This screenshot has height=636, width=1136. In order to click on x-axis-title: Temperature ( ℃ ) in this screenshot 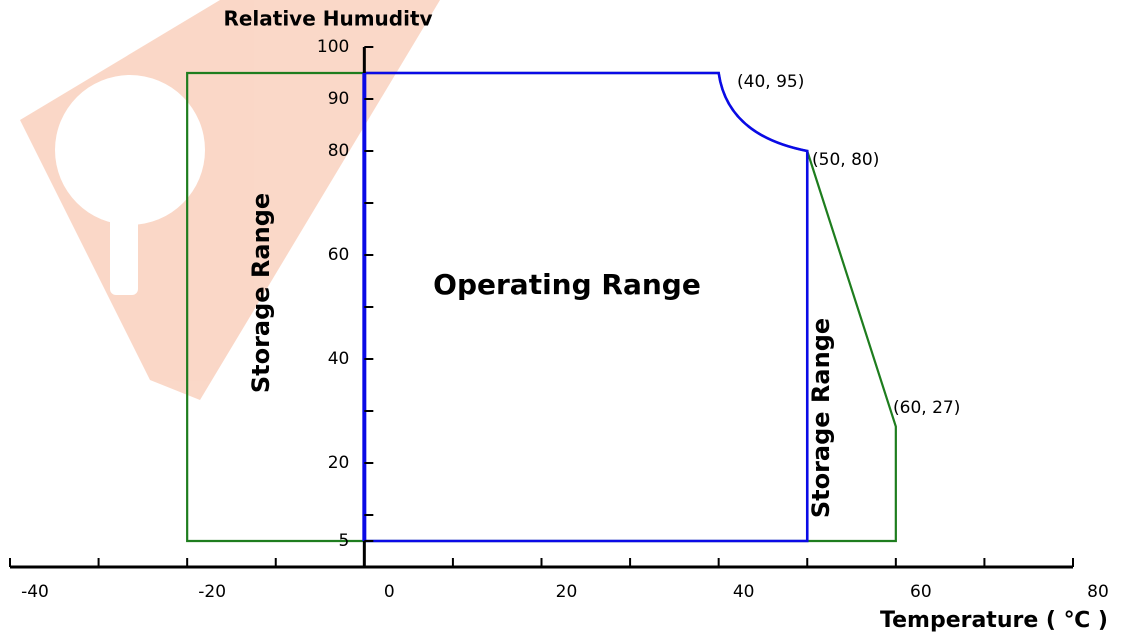, I will do `click(994, 620)`.